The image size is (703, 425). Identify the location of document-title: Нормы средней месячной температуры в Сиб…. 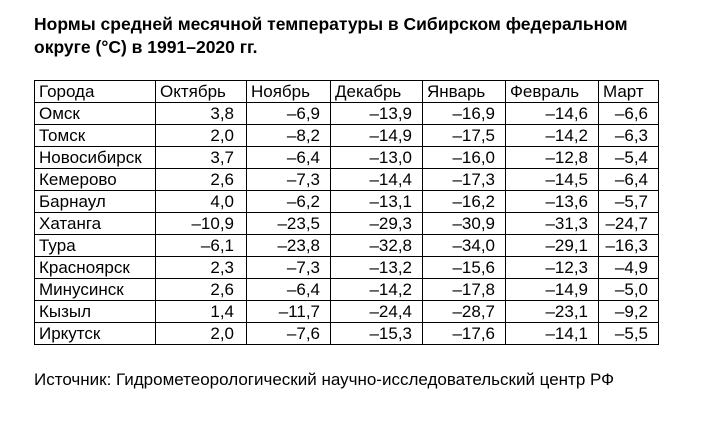
(331, 35).